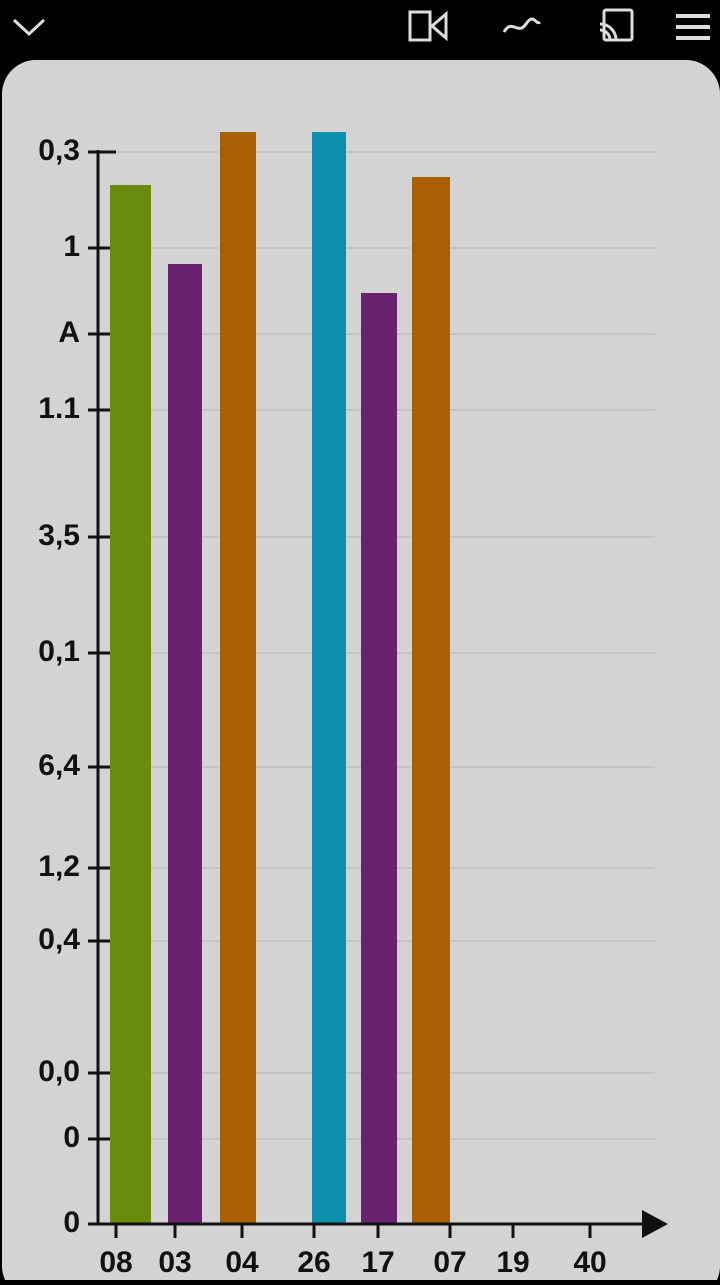 This screenshot has width=720, height=1285. What do you see at coordinates (69, 332) in the screenshot?
I see `y-tick-label: A` at bounding box center [69, 332].